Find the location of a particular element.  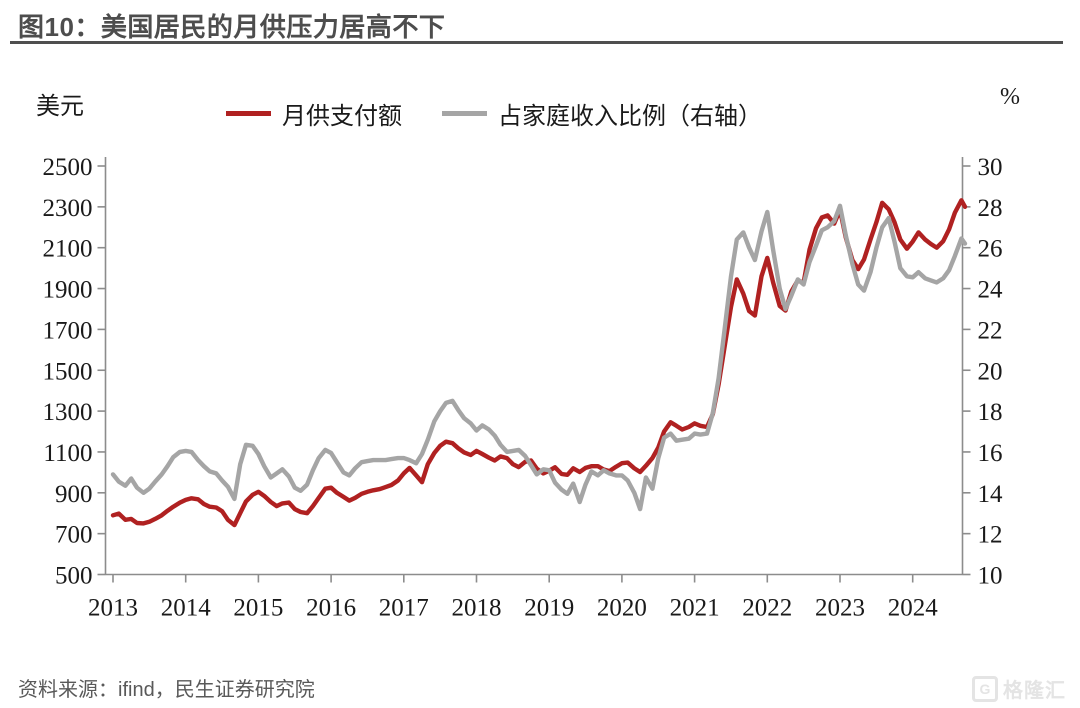

right-axis-tick-label: 26 is located at coordinates (990, 249).